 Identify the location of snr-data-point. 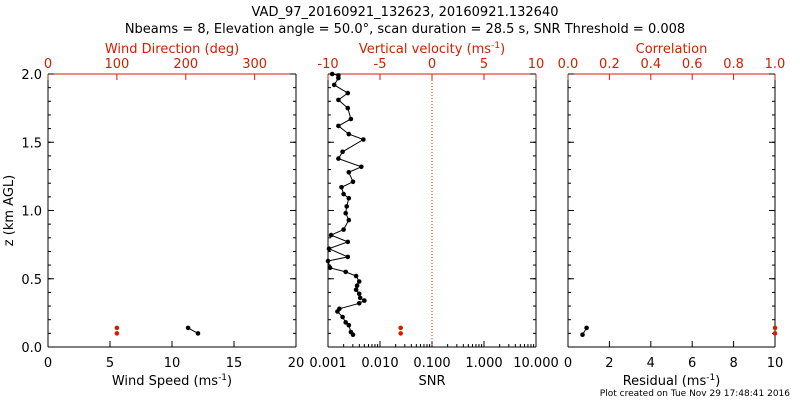
(401, 333).